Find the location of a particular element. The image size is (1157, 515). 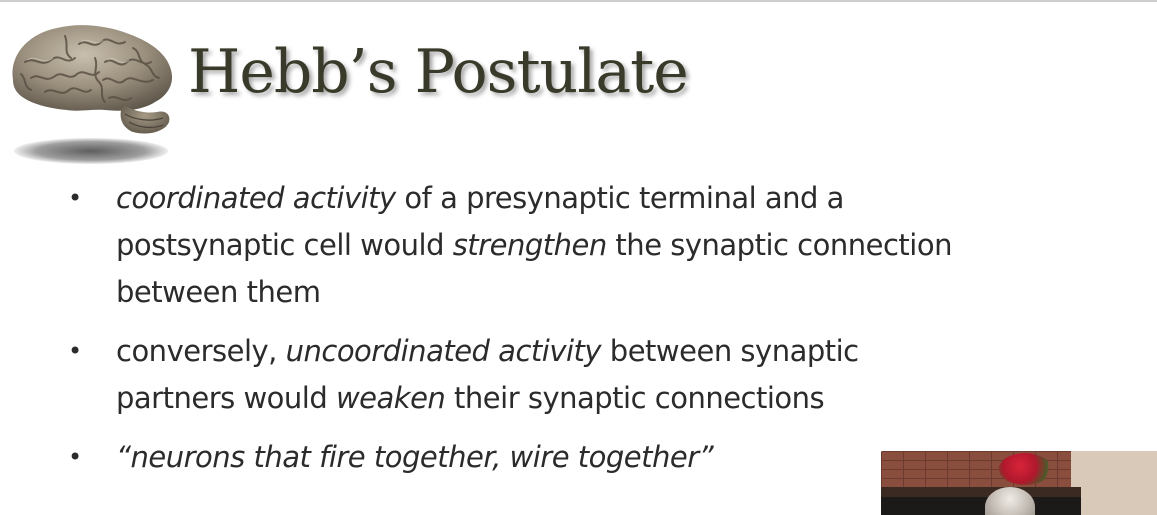

bullet-text: between them is located at coordinates (218, 292).